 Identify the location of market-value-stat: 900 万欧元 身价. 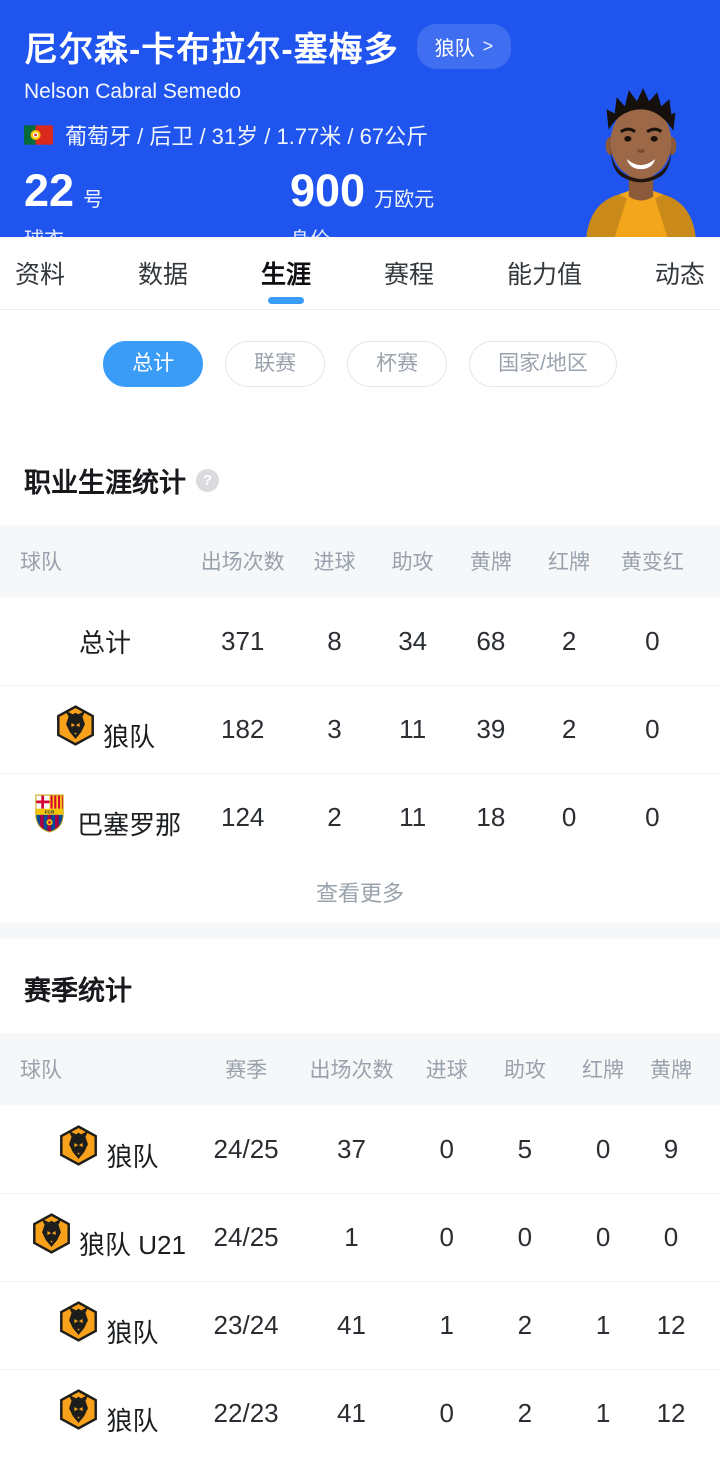
(423, 201).